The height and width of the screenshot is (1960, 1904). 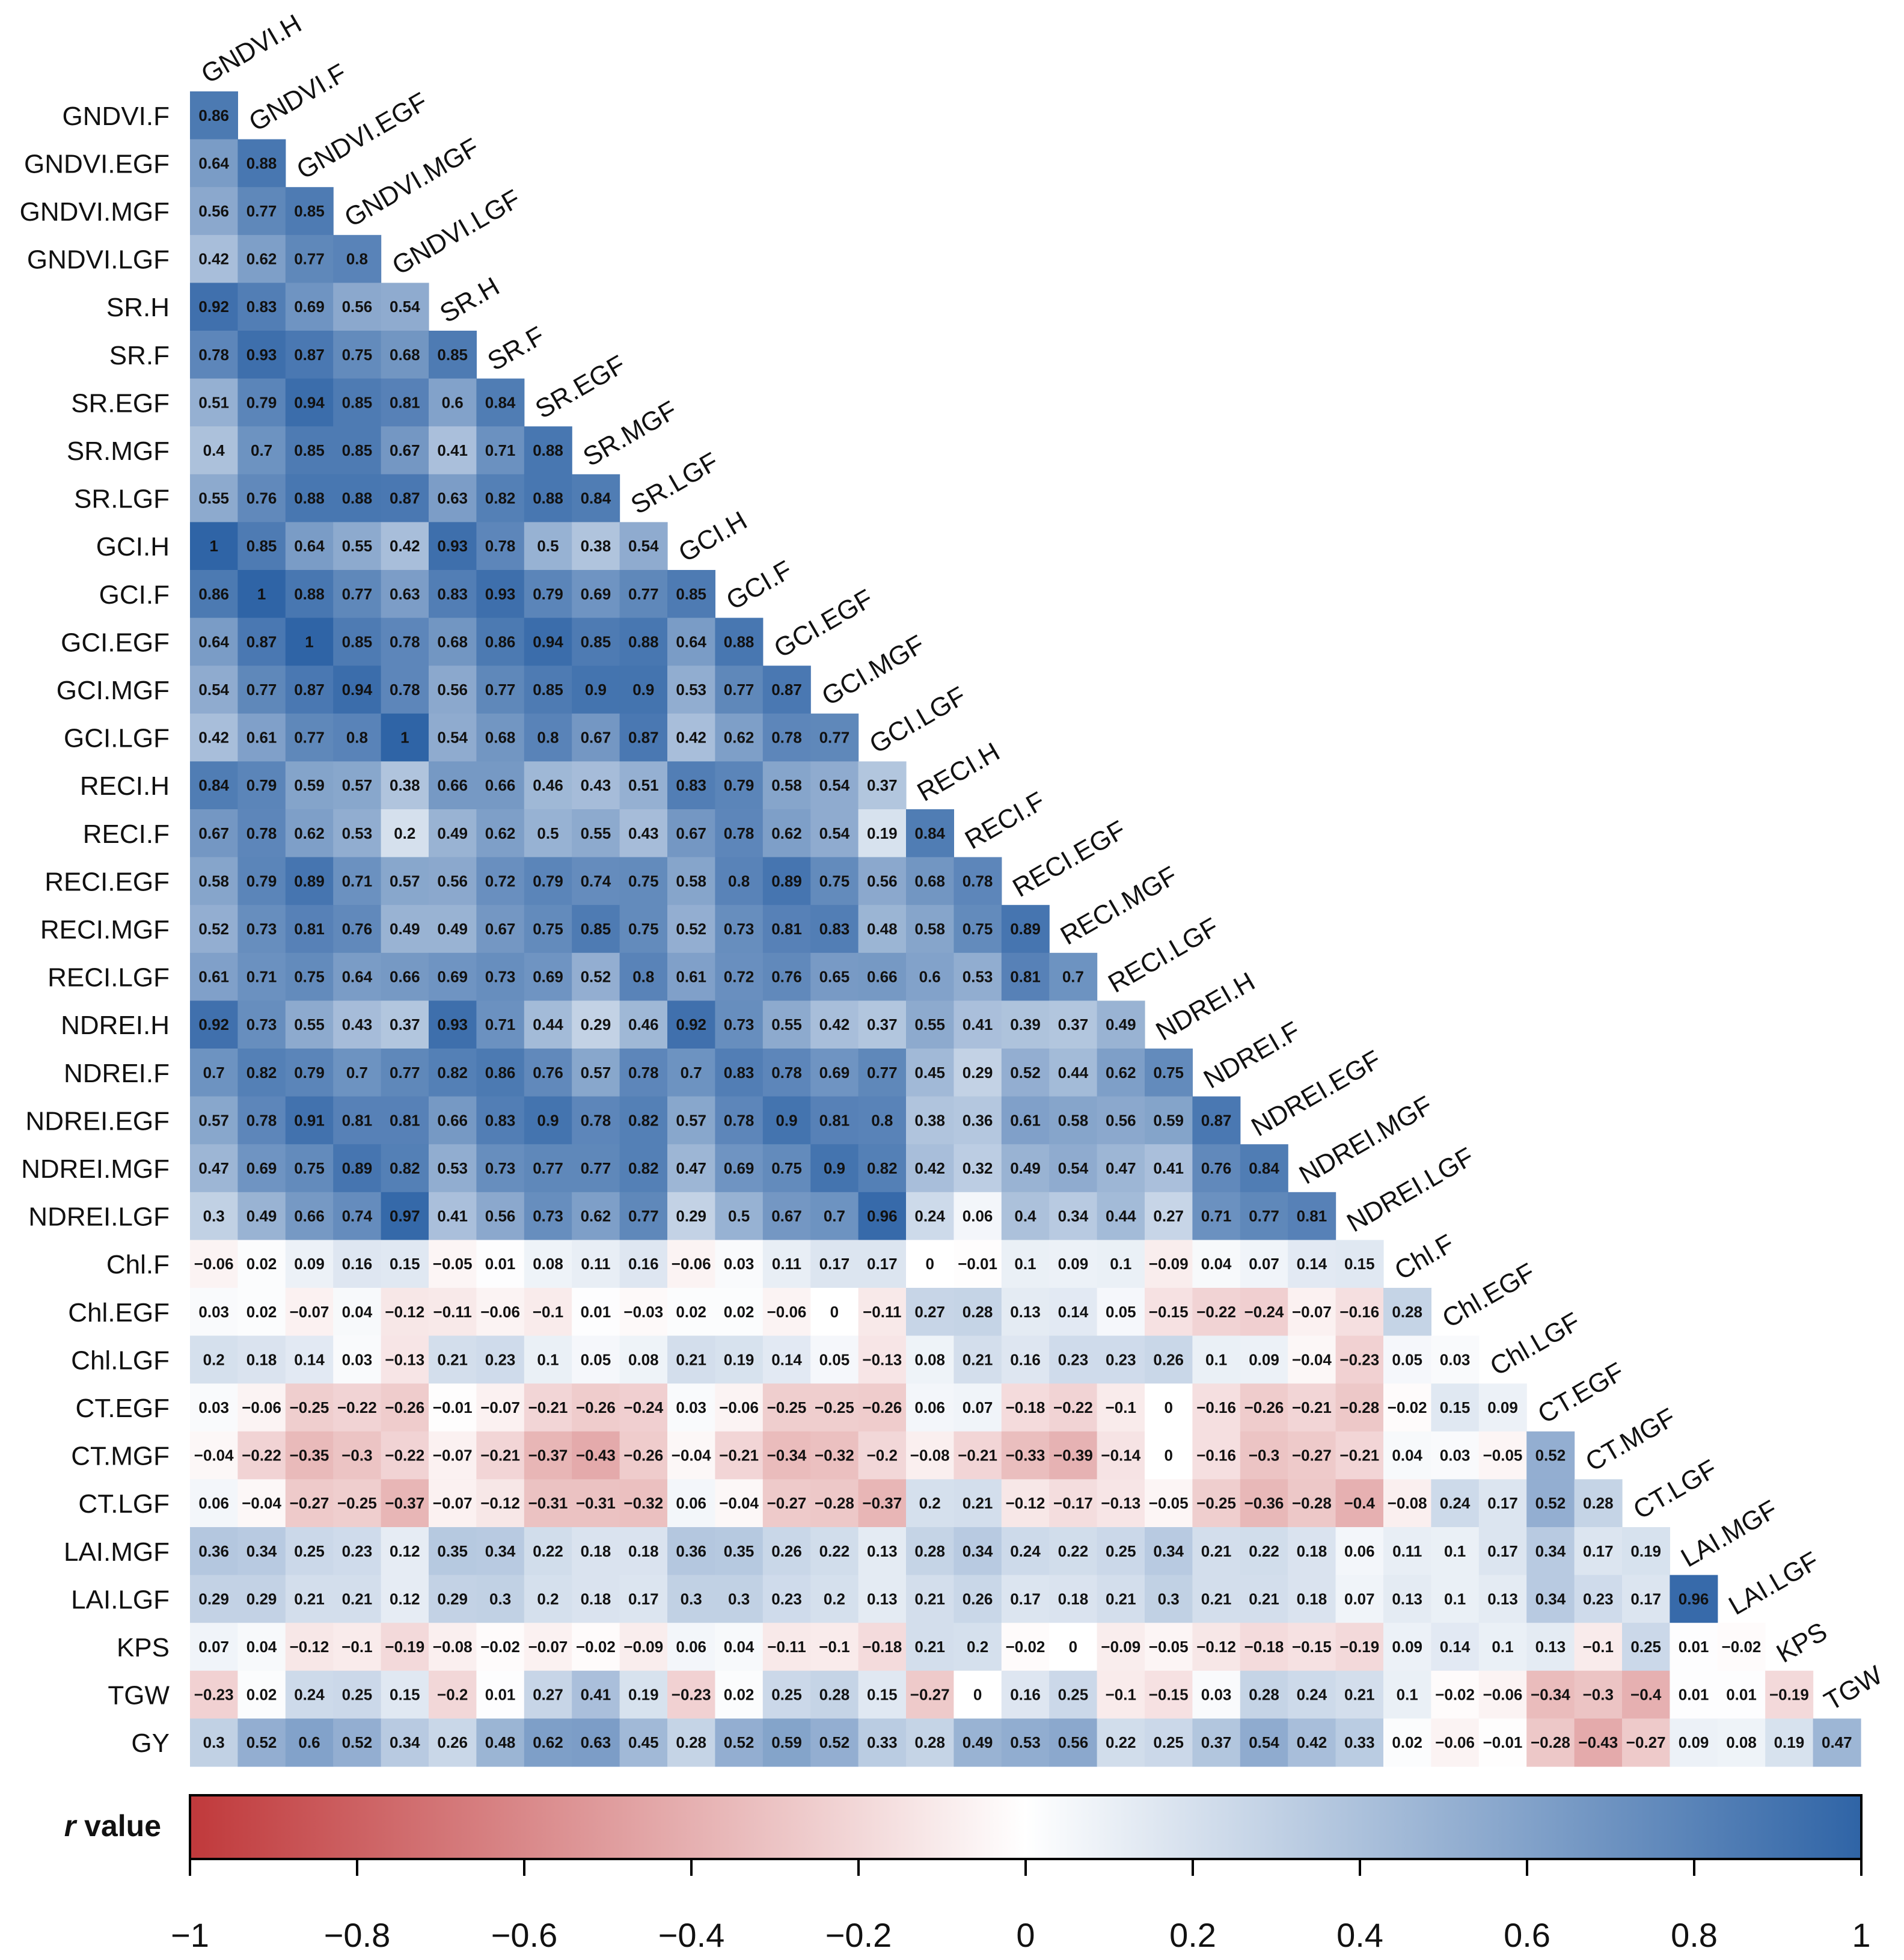 What do you see at coordinates (115, 642) in the screenshot?
I see `row-label: GCI.EGF` at bounding box center [115, 642].